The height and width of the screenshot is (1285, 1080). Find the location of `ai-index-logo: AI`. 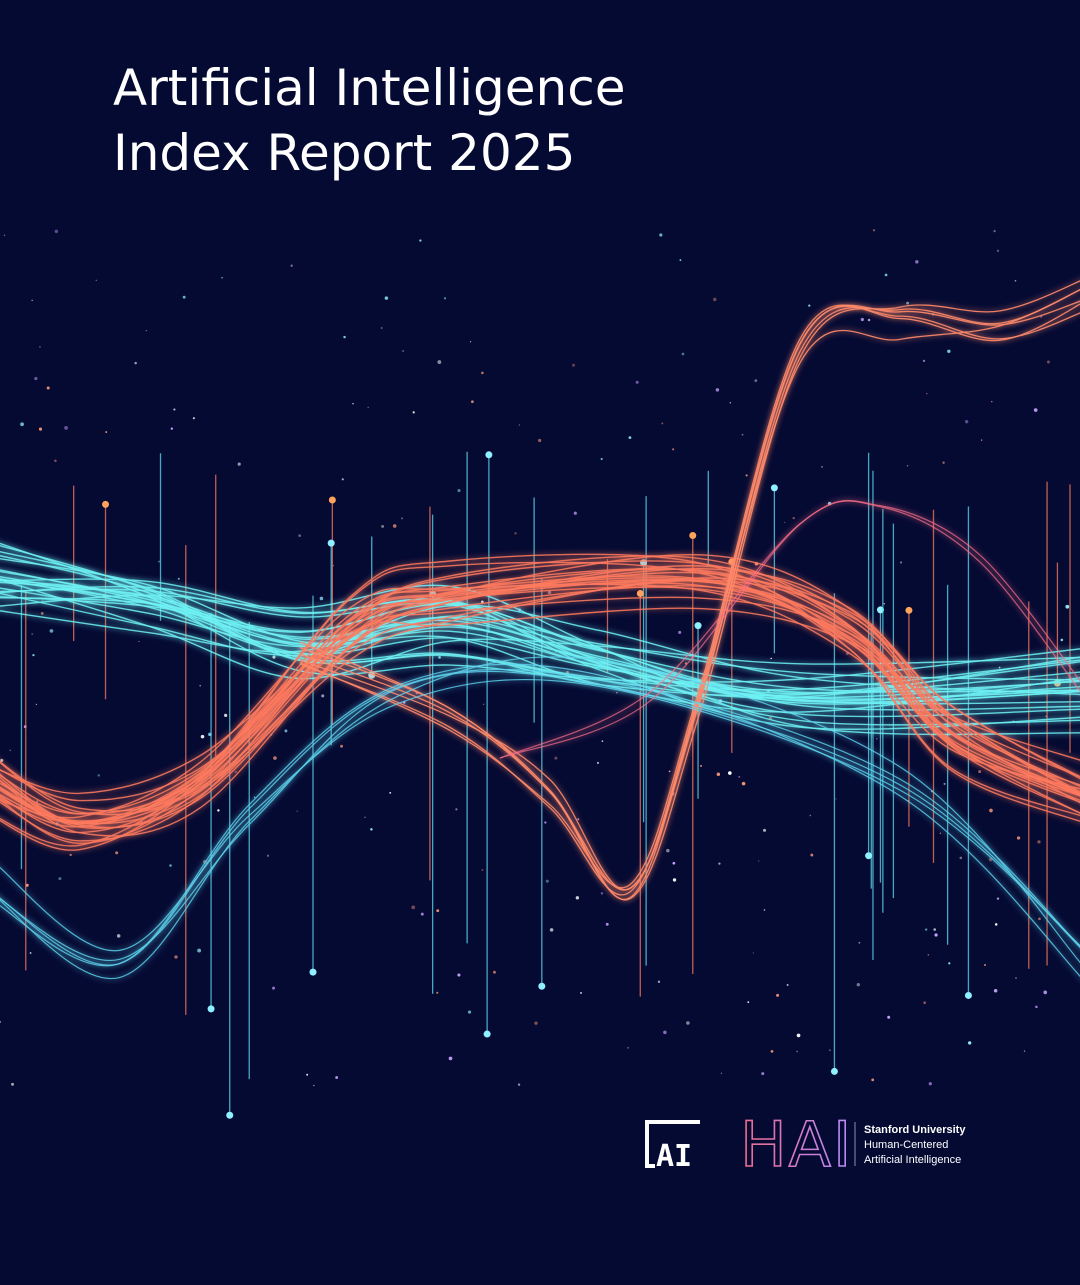

ai-index-logo: AI is located at coordinates (672, 1147).